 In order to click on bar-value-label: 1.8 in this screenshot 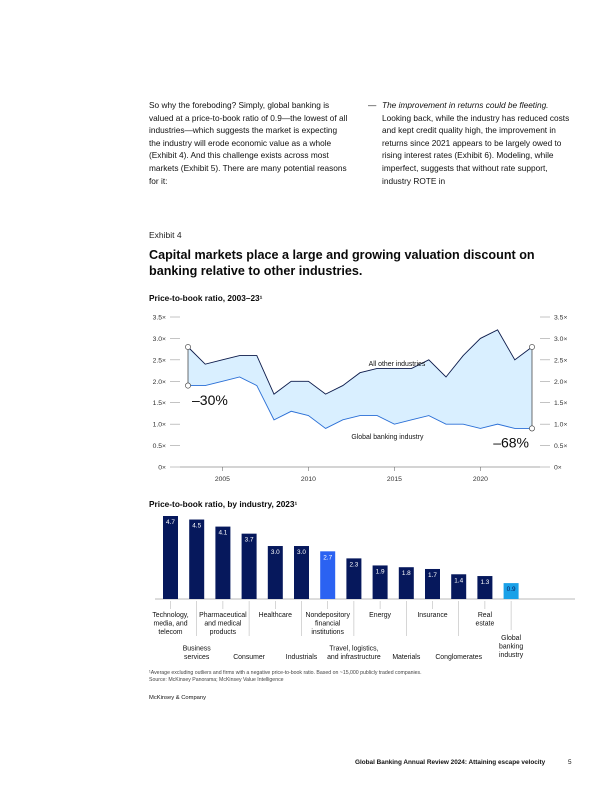, I will do `click(406, 573)`.